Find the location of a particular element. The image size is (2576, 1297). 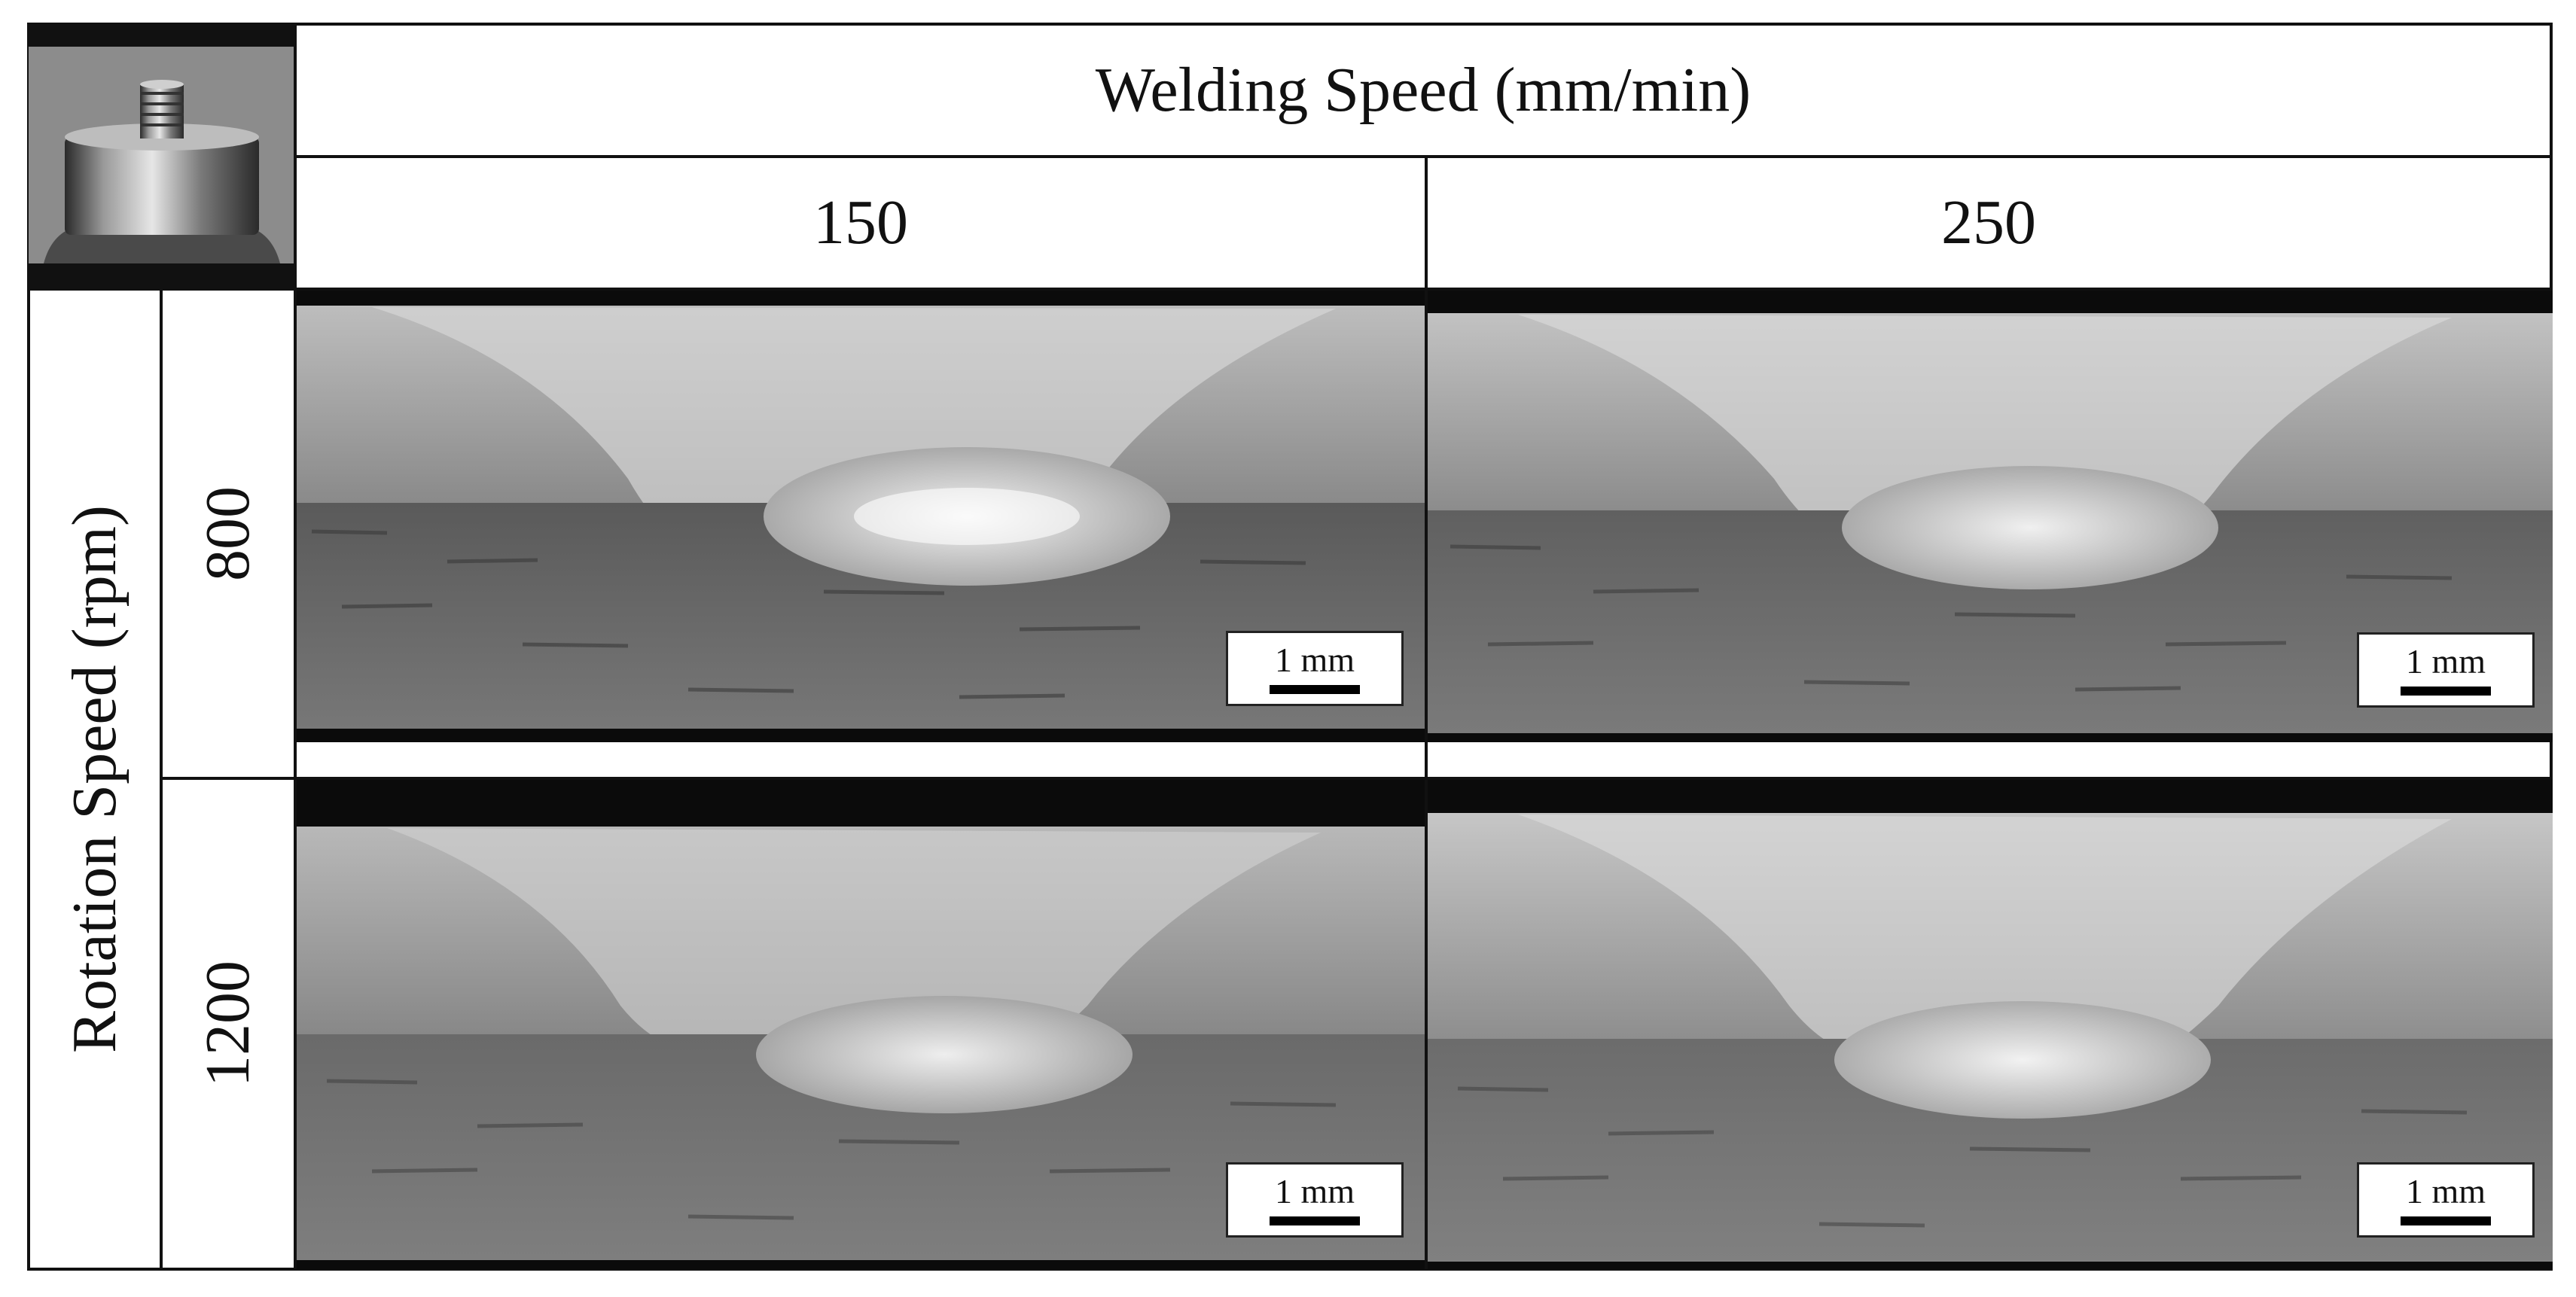

column-header-label: 250 is located at coordinates (1988, 222).